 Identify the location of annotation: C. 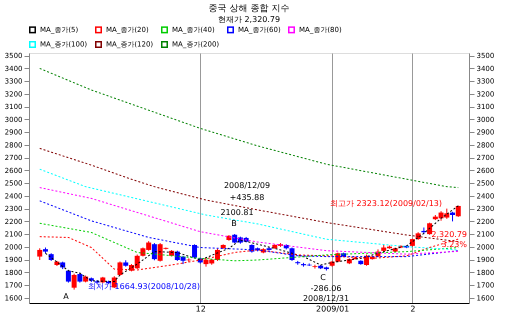
(323, 277).